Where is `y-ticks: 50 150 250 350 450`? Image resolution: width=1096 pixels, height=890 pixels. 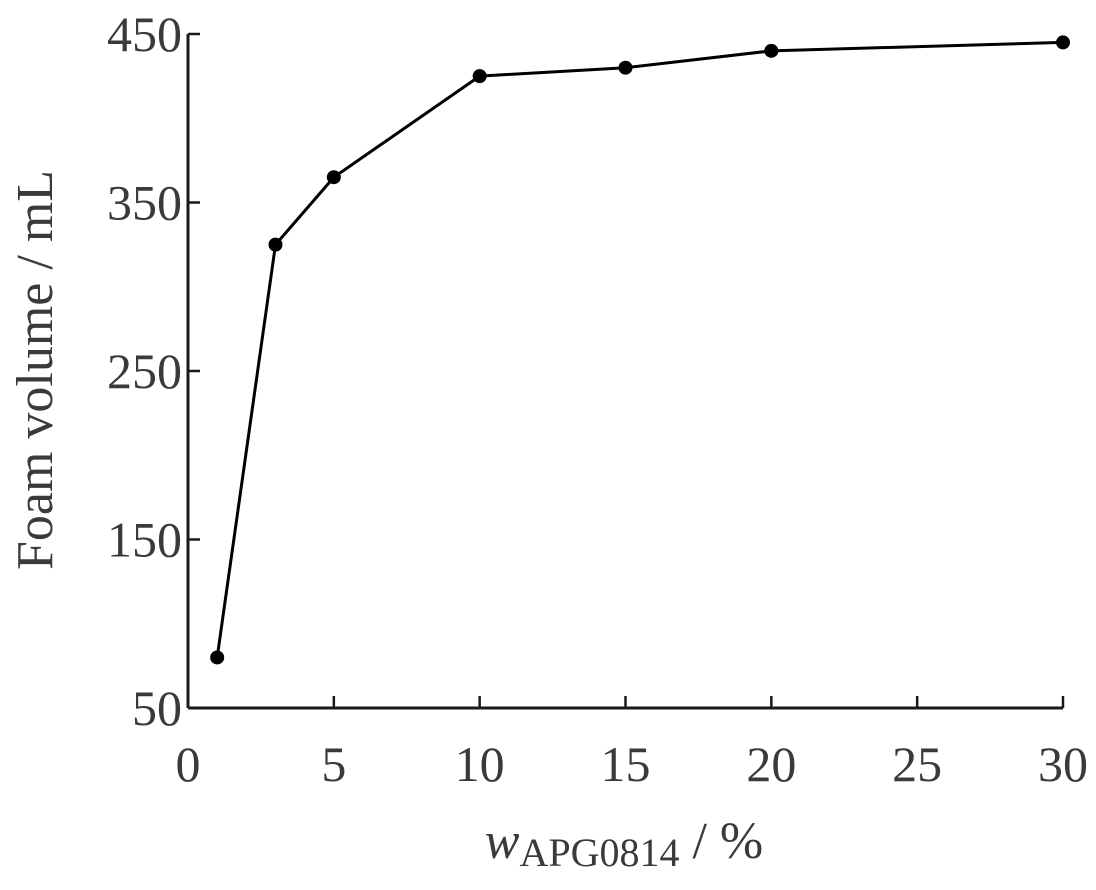 y-ticks: 50 150 250 350 450 is located at coordinates (153, 371).